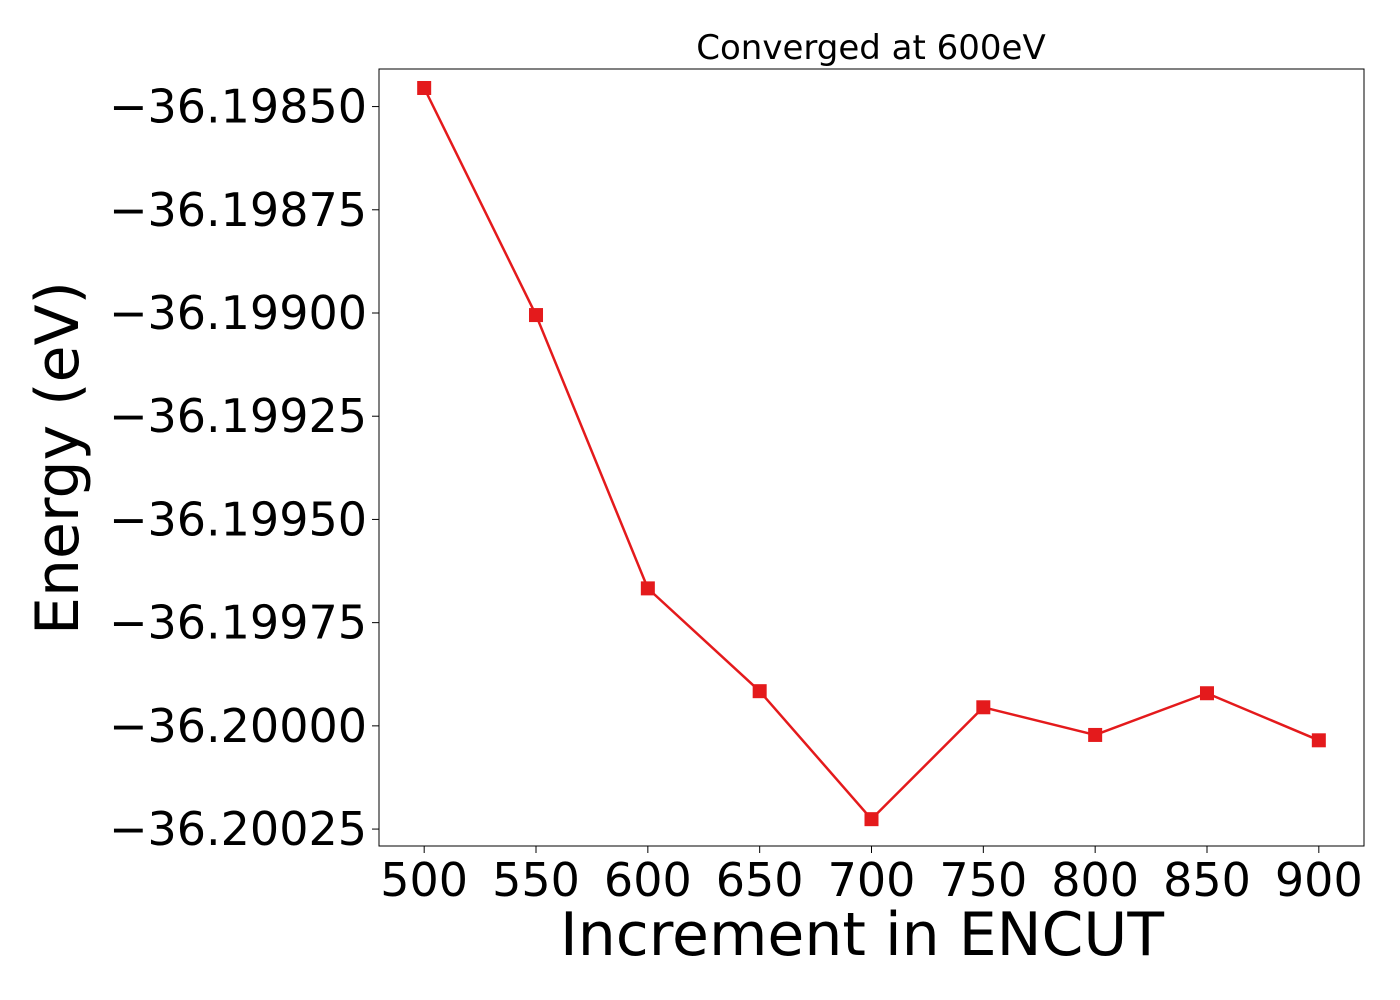 The height and width of the screenshot is (1000, 1400). What do you see at coordinates (58, 458) in the screenshot?
I see `y-axis-title: Energy (eV)` at bounding box center [58, 458].